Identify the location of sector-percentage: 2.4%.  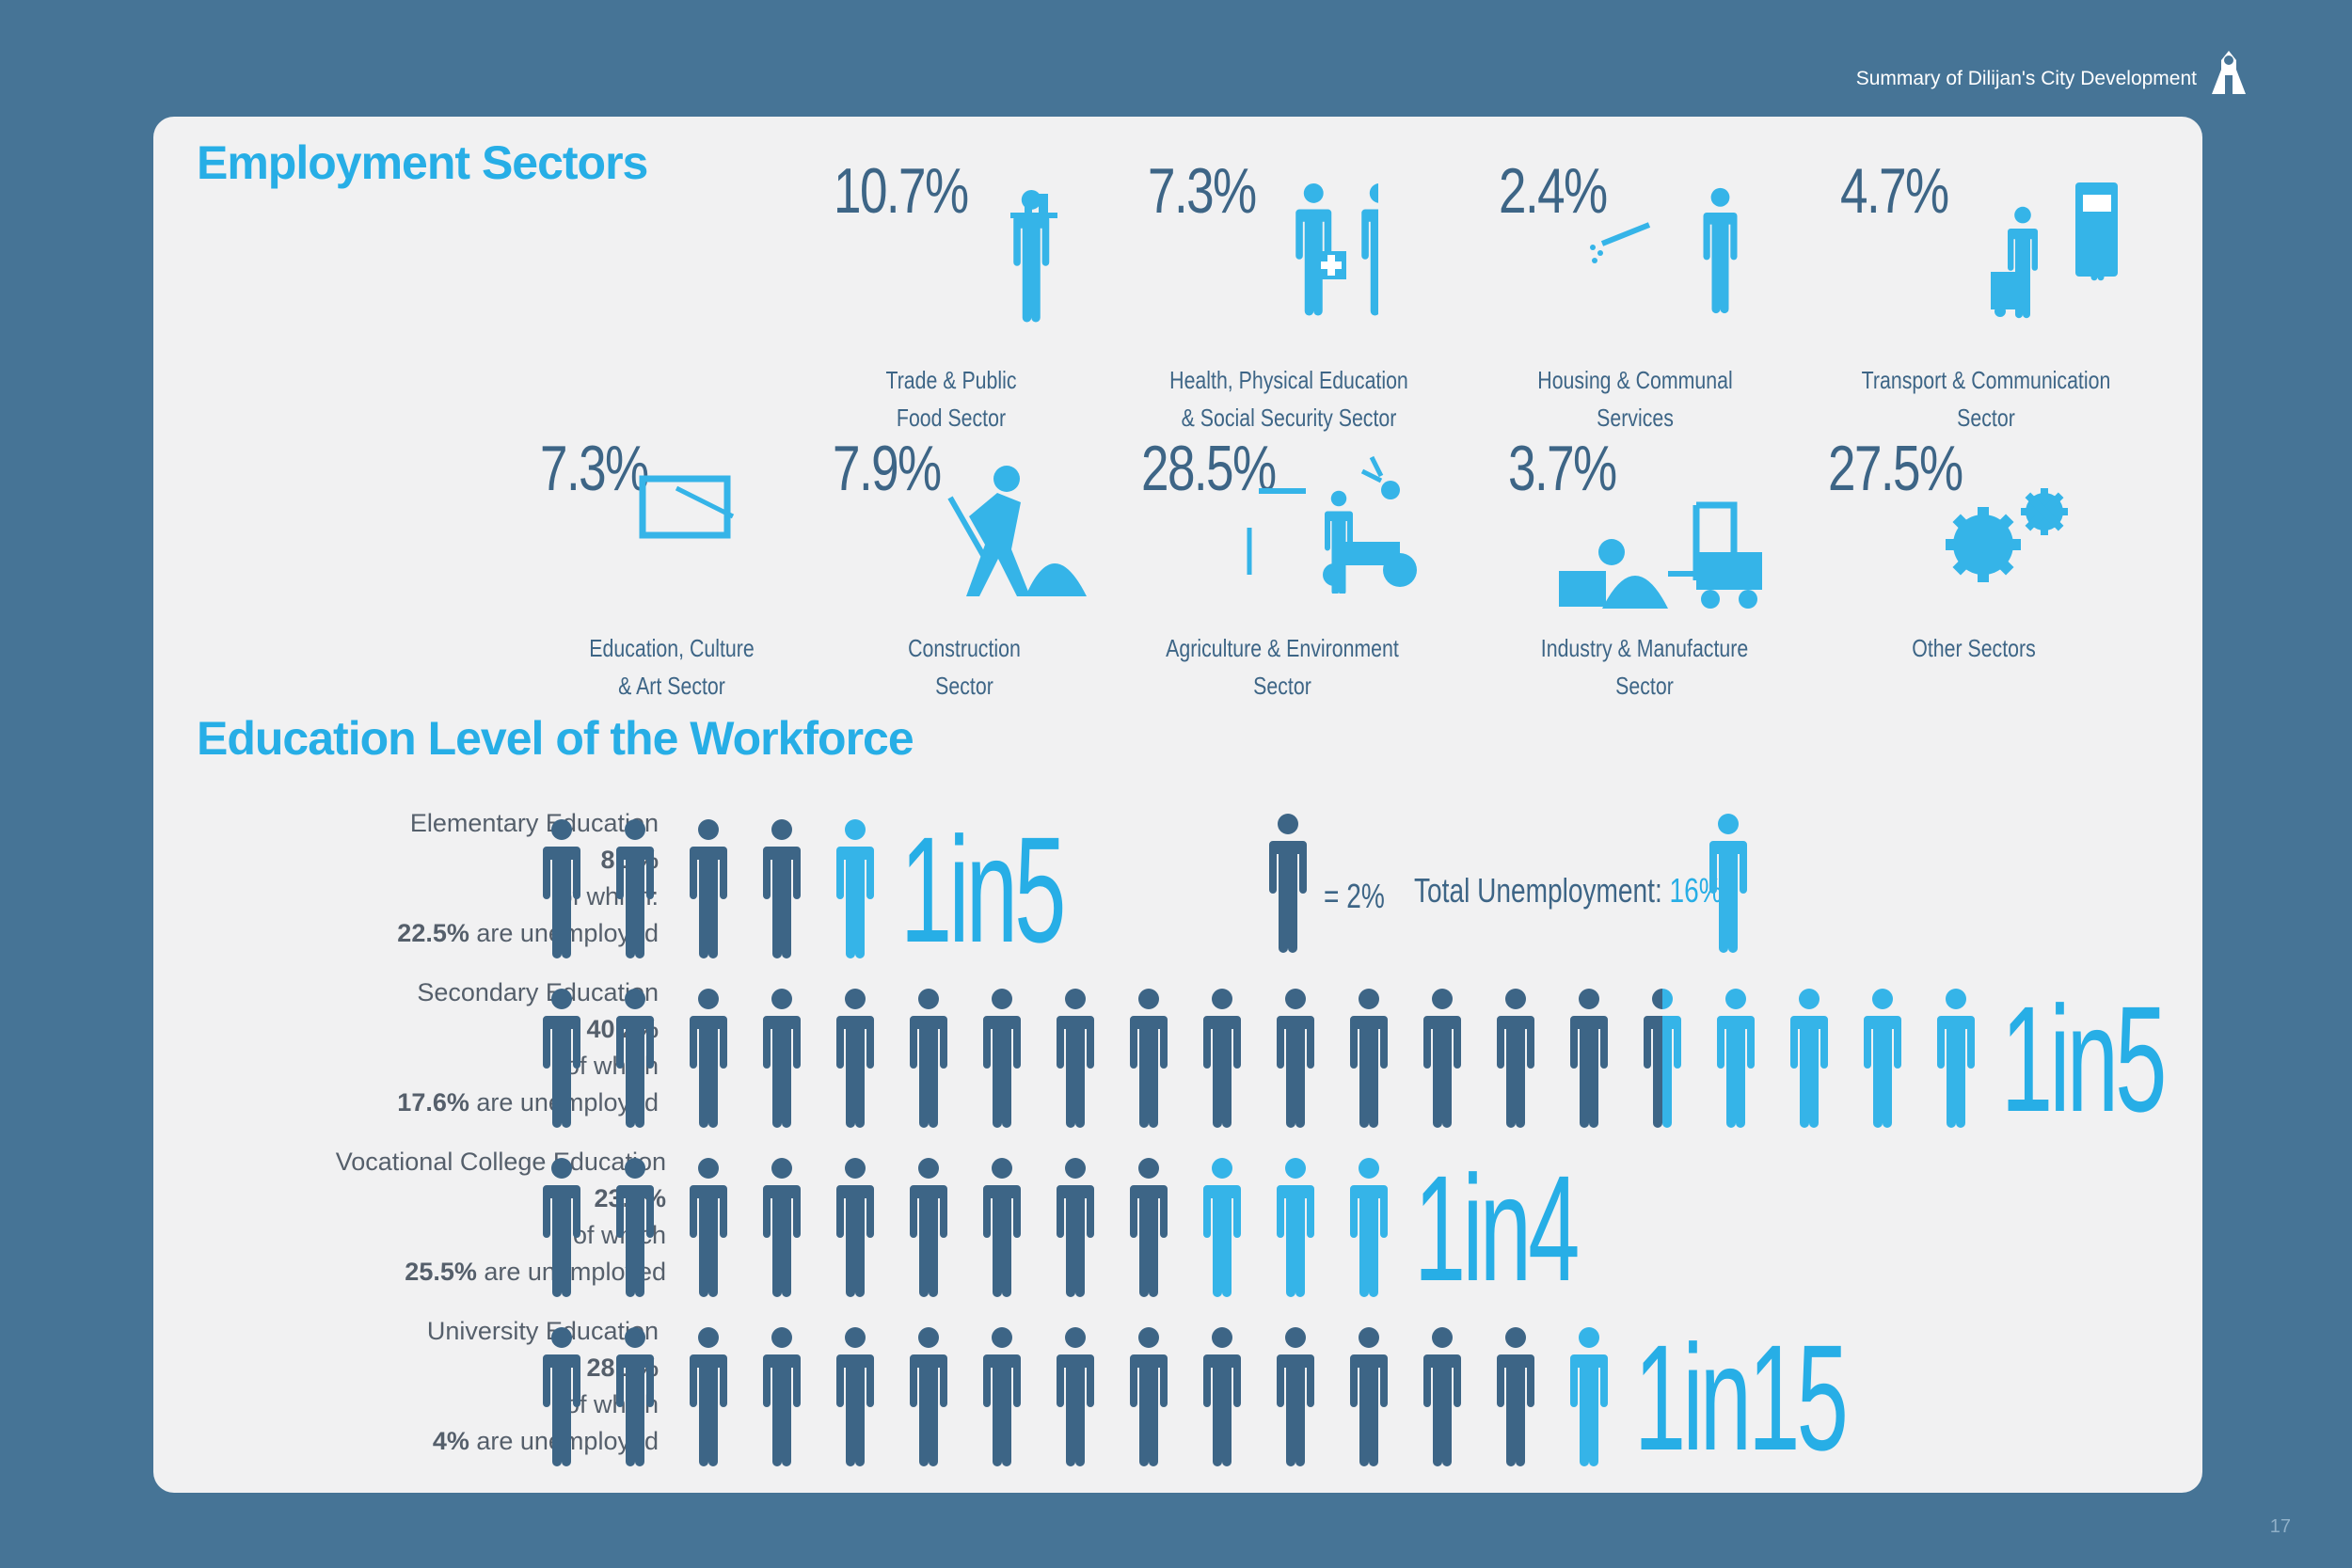
(1553, 191).